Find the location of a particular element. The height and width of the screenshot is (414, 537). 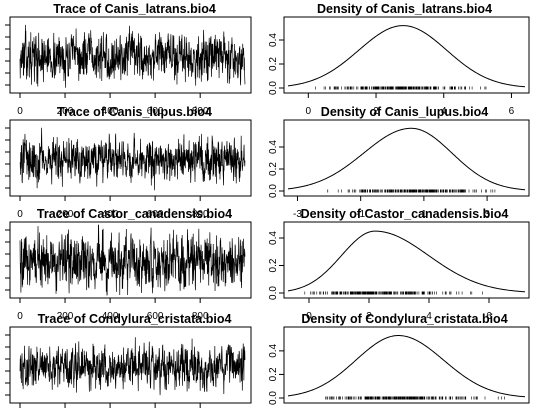

x-tick-label: -1 is located at coordinates (360, 214).